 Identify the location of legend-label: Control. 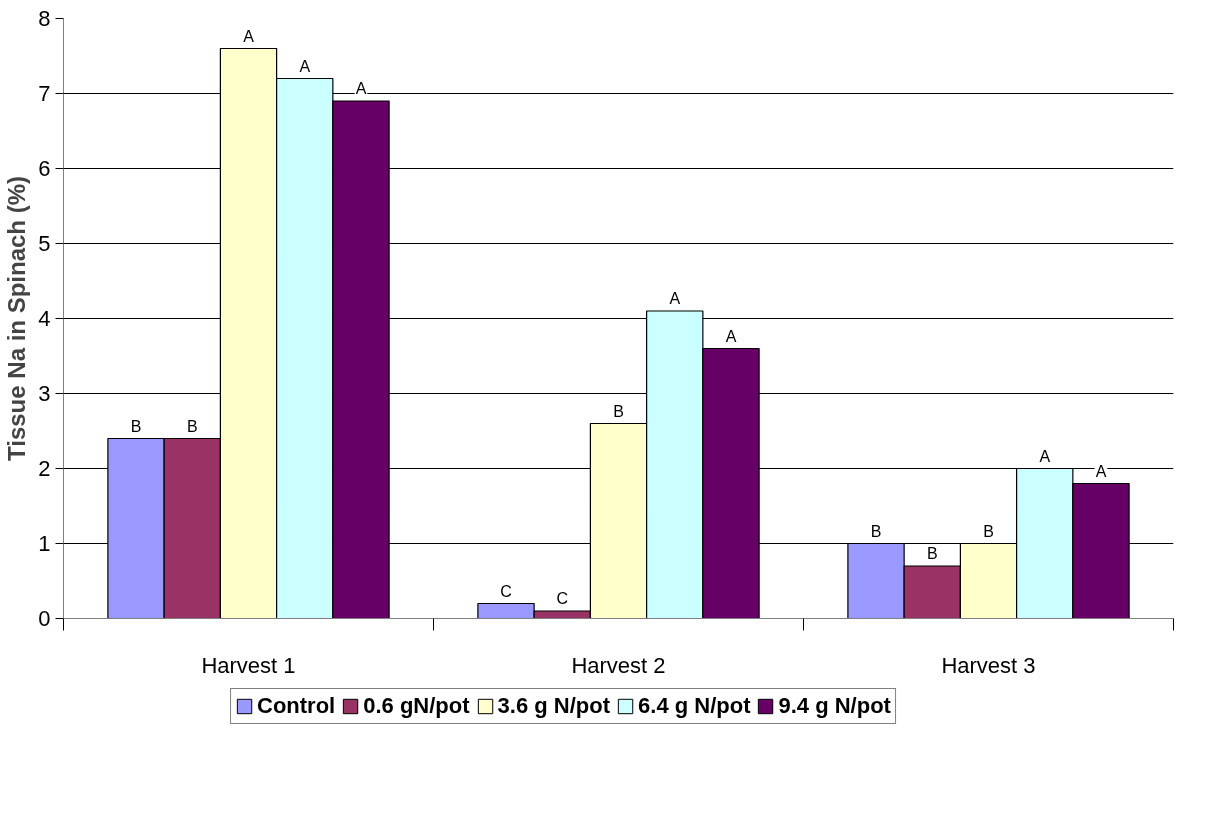
(296, 706).